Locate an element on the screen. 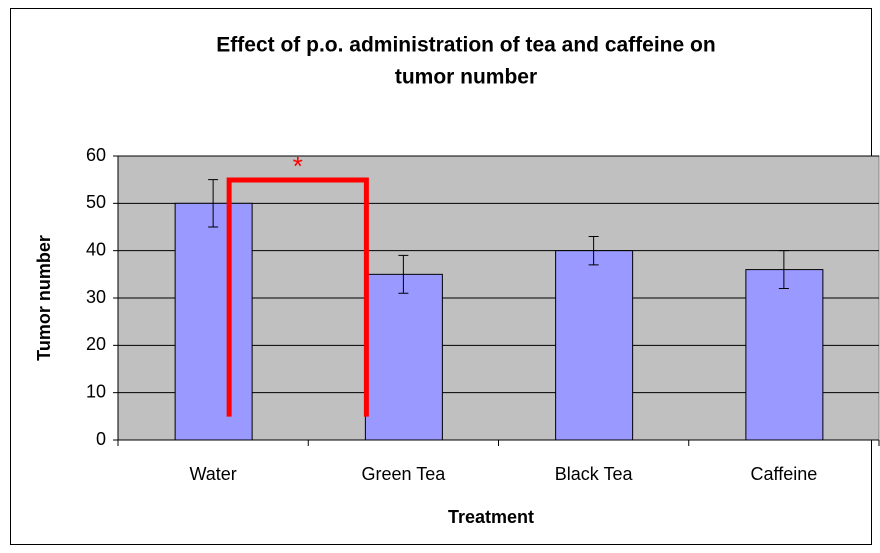 The image size is (880, 553). x-tick-label: Water is located at coordinates (212, 474).